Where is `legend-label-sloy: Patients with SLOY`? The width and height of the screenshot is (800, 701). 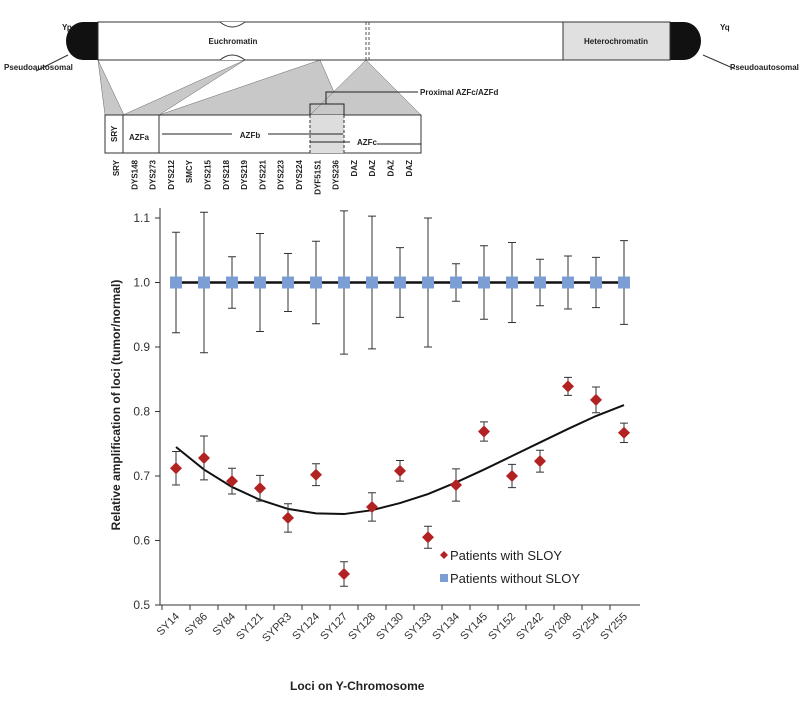
legend-label-sloy: Patients with SLOY is located at coordinates (506, 555).